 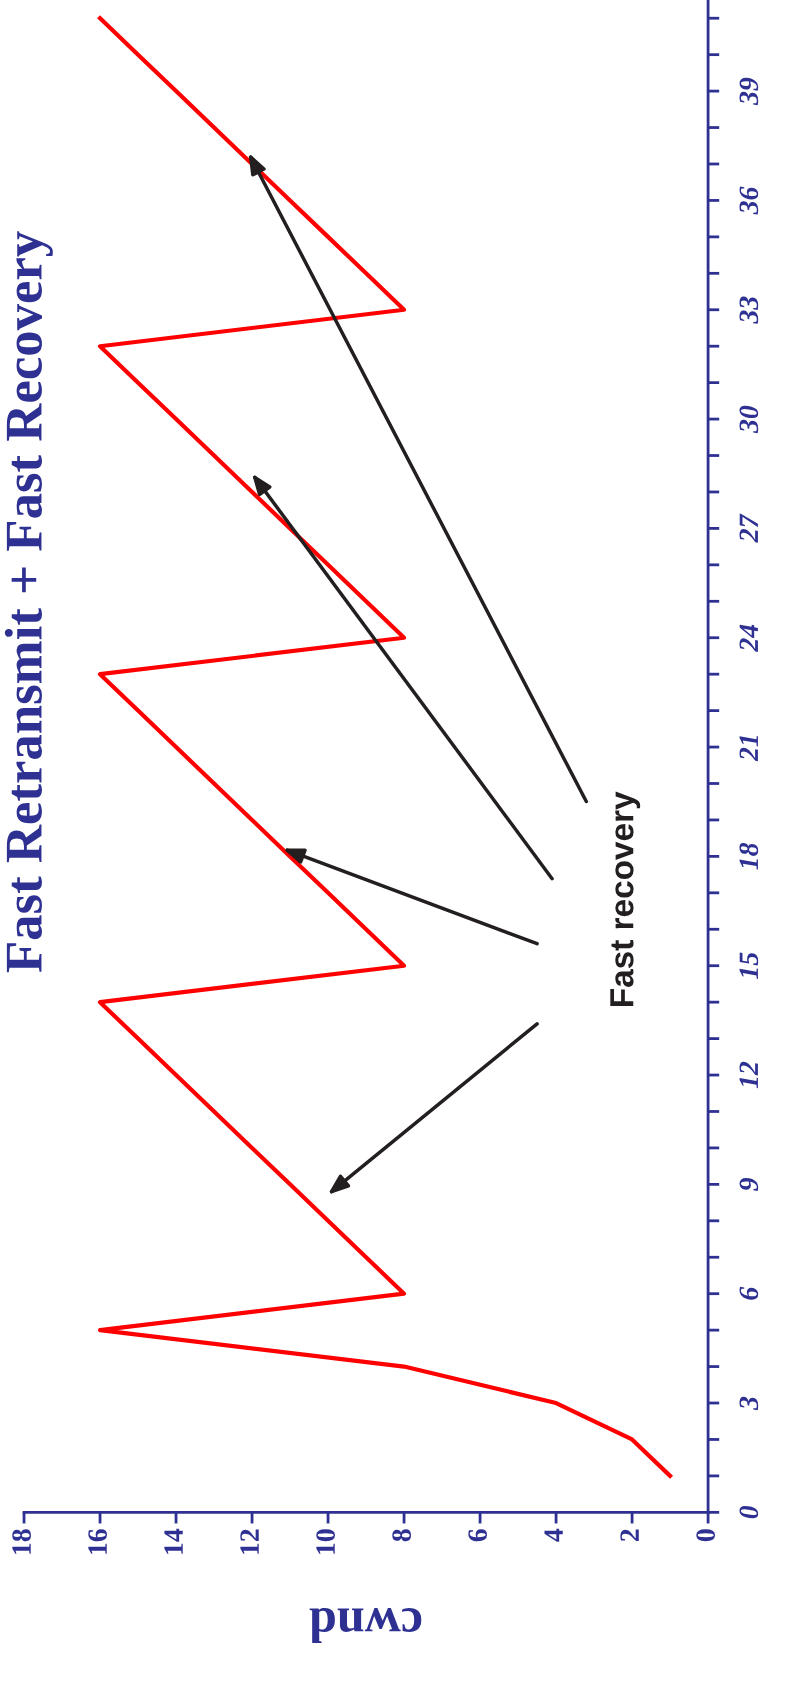 I want to click on y-tick-label: 9, so click(x=749, y=1184).